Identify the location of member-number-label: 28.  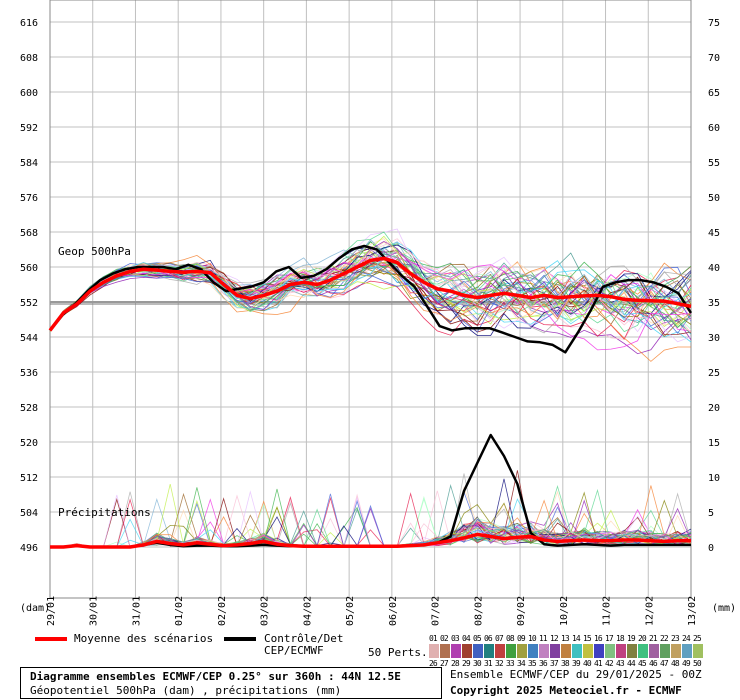
(455, 663).